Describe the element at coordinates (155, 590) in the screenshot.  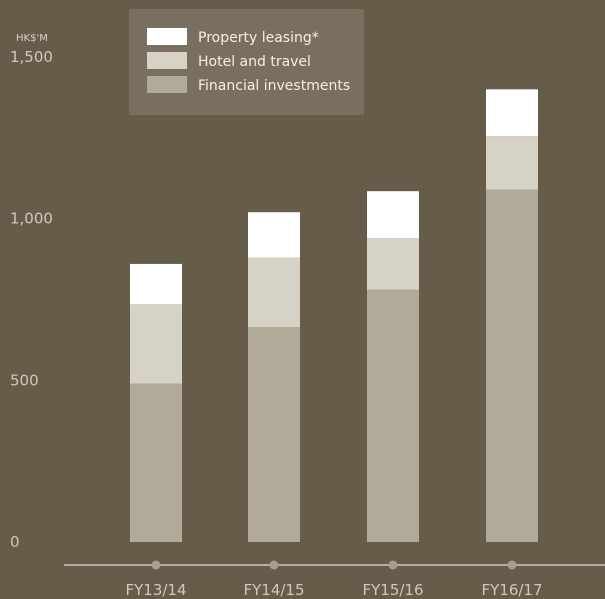
I see `x-tick-label: FY13/14` at that location.